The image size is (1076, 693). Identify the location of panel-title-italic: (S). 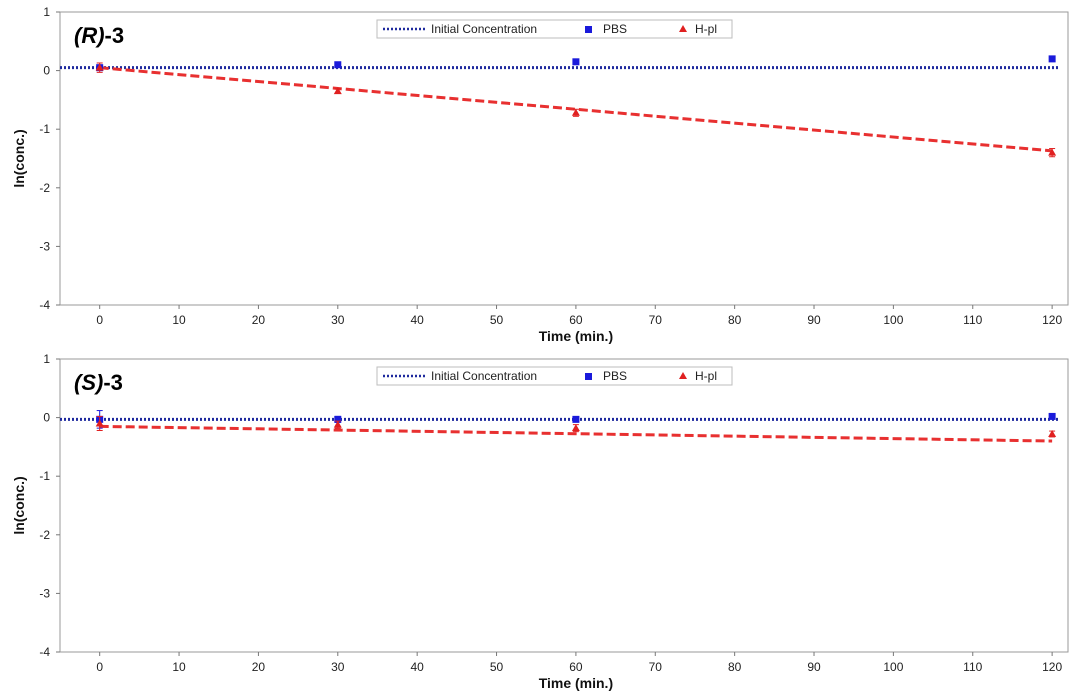
(88, 382).